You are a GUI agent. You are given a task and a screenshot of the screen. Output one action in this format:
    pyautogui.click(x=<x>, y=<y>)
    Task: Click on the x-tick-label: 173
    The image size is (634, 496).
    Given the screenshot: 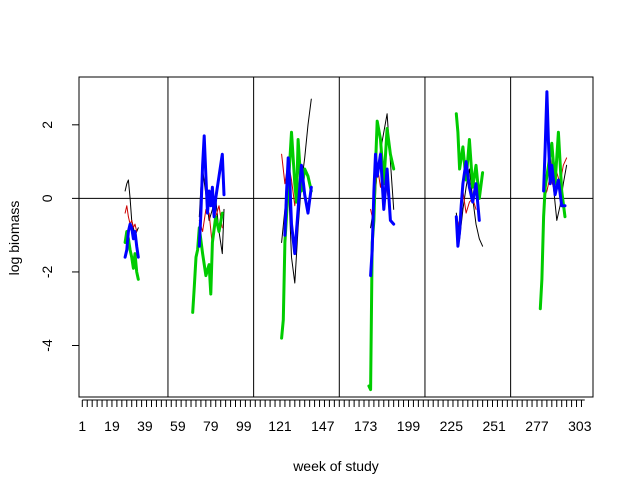 What is the action you would take?
    pyautogui.click(x=366, y=426)
    